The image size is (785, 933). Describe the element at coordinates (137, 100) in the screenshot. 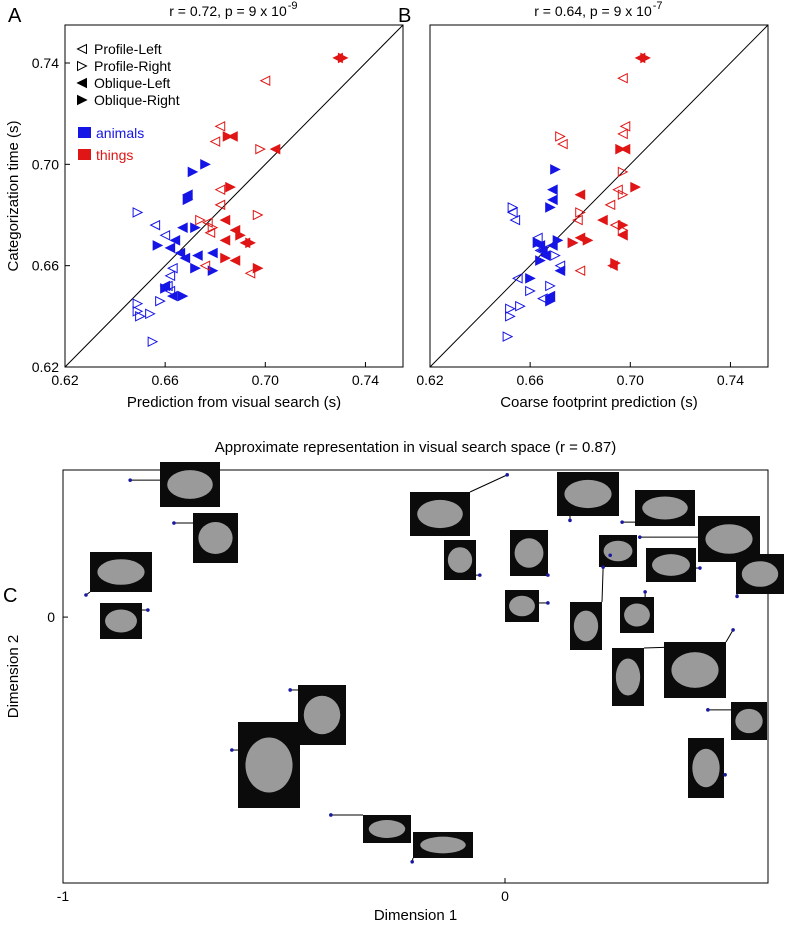

I see `legend-label: Oblique-Right` at that location.